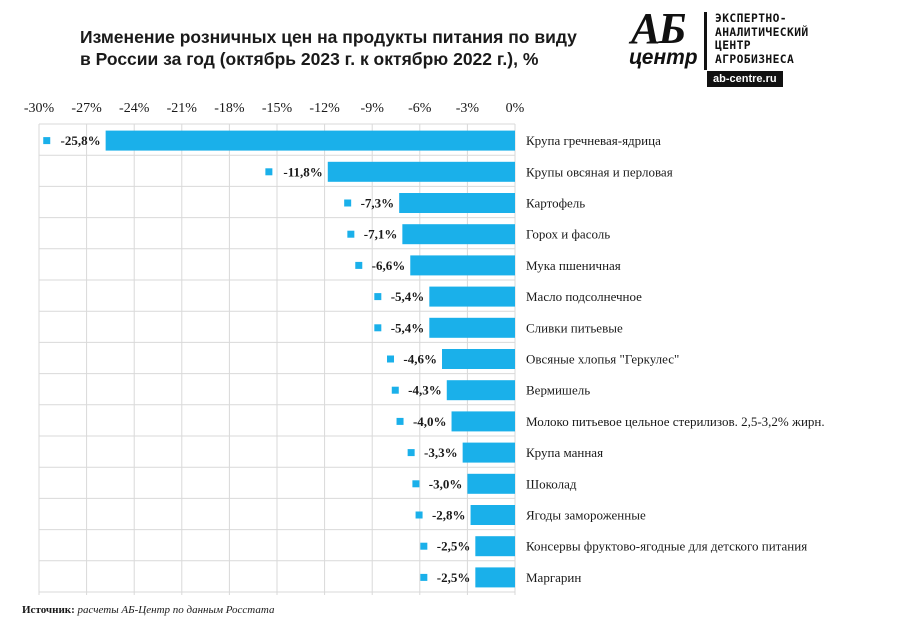  I want to click on category-label: Крупа гречневая-ядрица, so click(593, 140).